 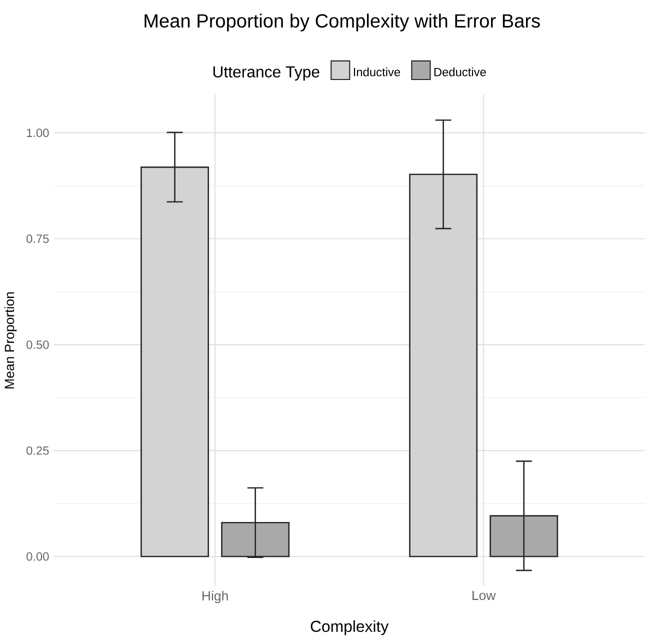 What do you see at coordinates (10, 340) in the screenshot?
I see `y-axis-title: Mean Proportion` at bounding box center [10, 340].